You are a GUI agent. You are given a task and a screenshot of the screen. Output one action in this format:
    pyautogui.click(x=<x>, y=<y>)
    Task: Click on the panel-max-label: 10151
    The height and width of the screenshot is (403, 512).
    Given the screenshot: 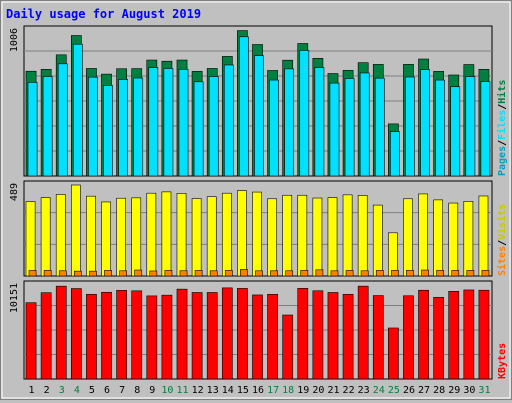 What is the action you would take?
    pyautogui.click(x=14, y=298)
    